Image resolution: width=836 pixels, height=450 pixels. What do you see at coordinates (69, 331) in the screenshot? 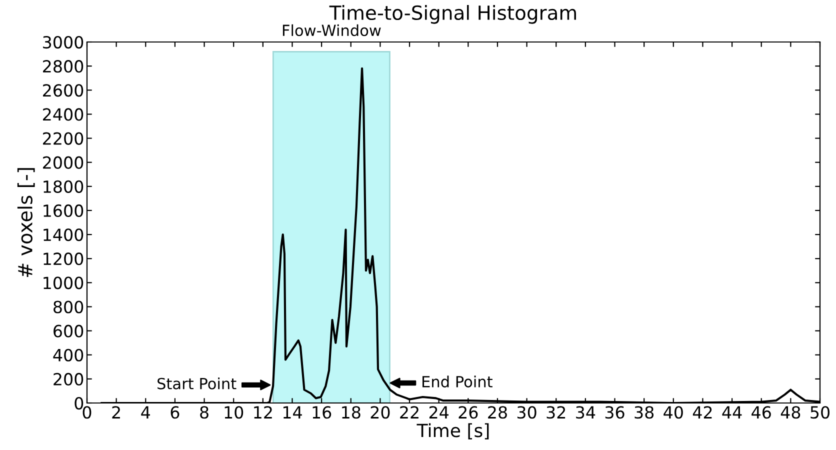
I see `y-tick-label: 600` at bounding box center [69, 331].